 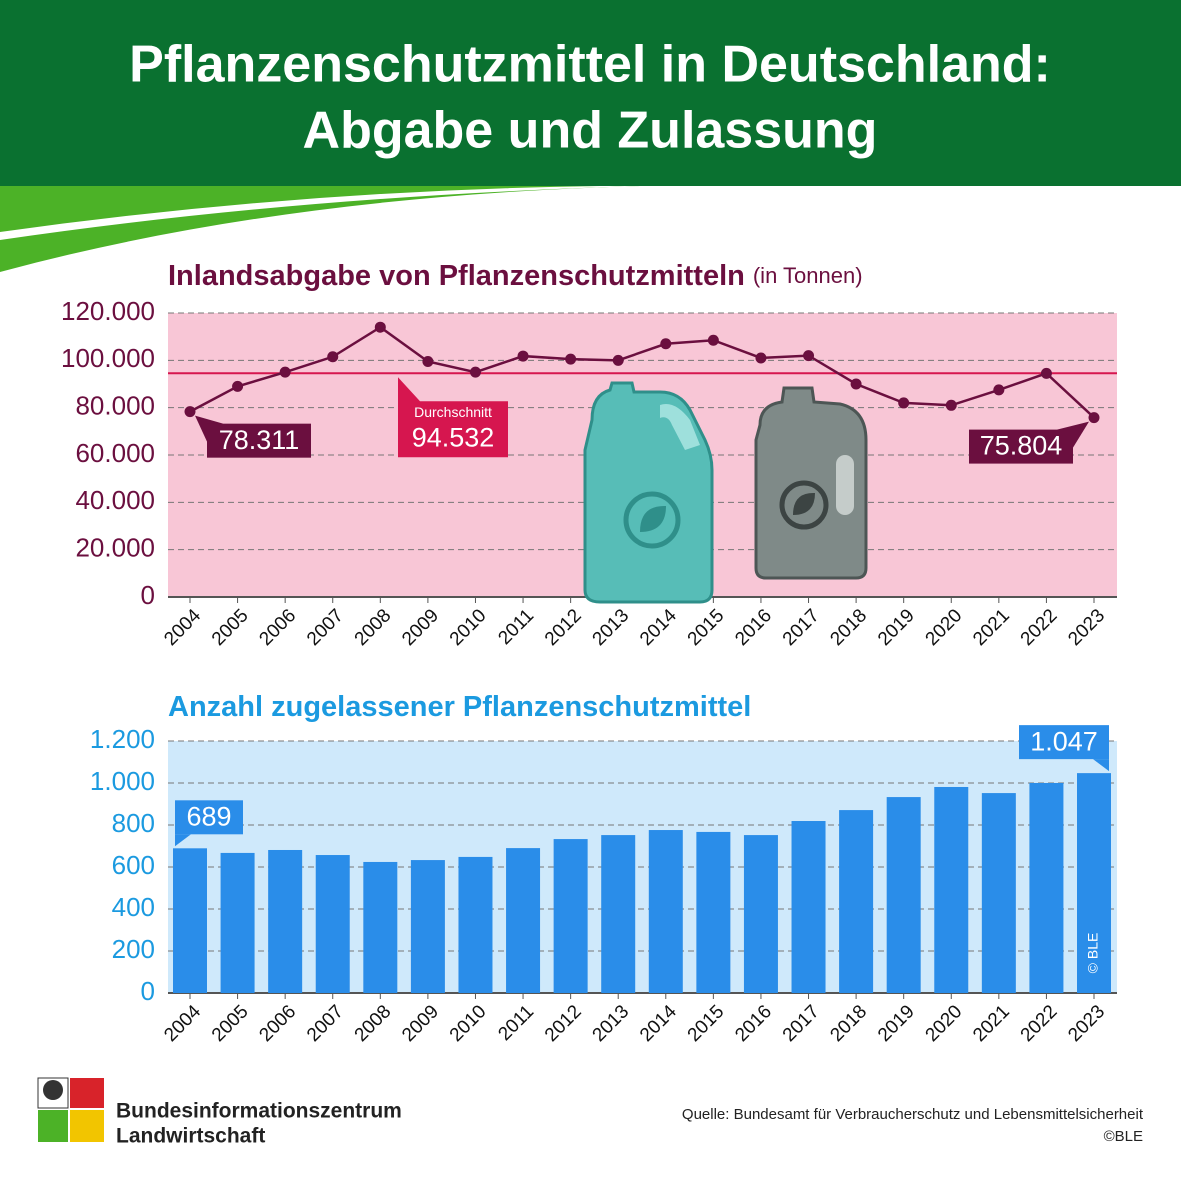 I want to click on value-label: 75.804, so click(x=1021, y=446).